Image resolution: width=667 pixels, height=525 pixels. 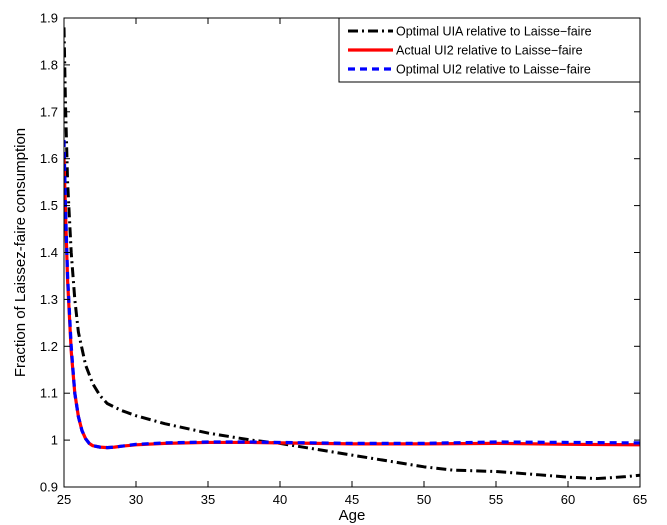 What do you see at coordinates (49, 18) in the screenshot?
I see `y-tick-label: 1.9` at bounding box center [49, 18].